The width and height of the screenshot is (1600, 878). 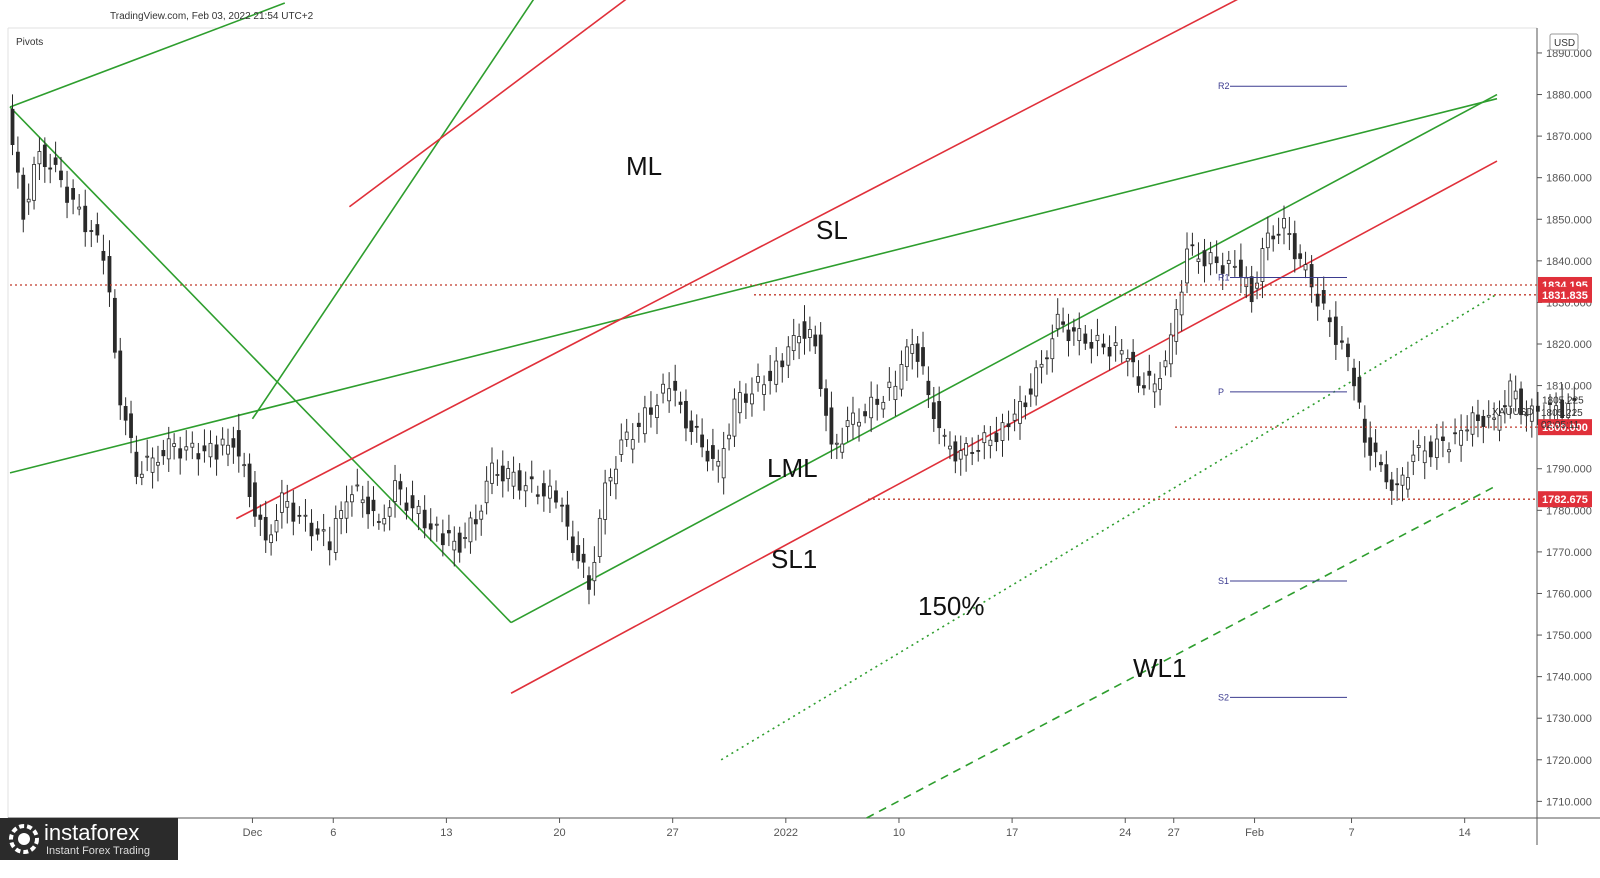 What do you see at coordinates (786, 833) in the screenshot?
I see `x-tick-label: 2022` at bounding box center [786, 833].